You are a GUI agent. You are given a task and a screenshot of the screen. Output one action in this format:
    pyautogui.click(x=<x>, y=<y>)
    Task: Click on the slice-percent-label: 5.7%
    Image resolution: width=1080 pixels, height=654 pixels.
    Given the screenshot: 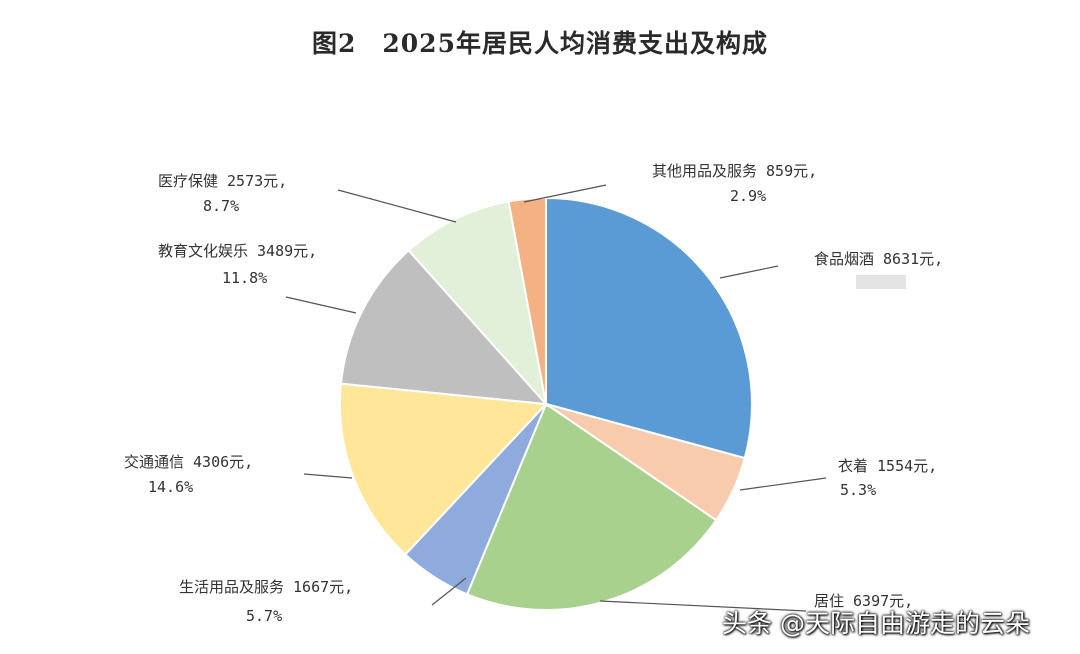 What is the action you would take?
    pyautogui.click(x=264, y=616)
    